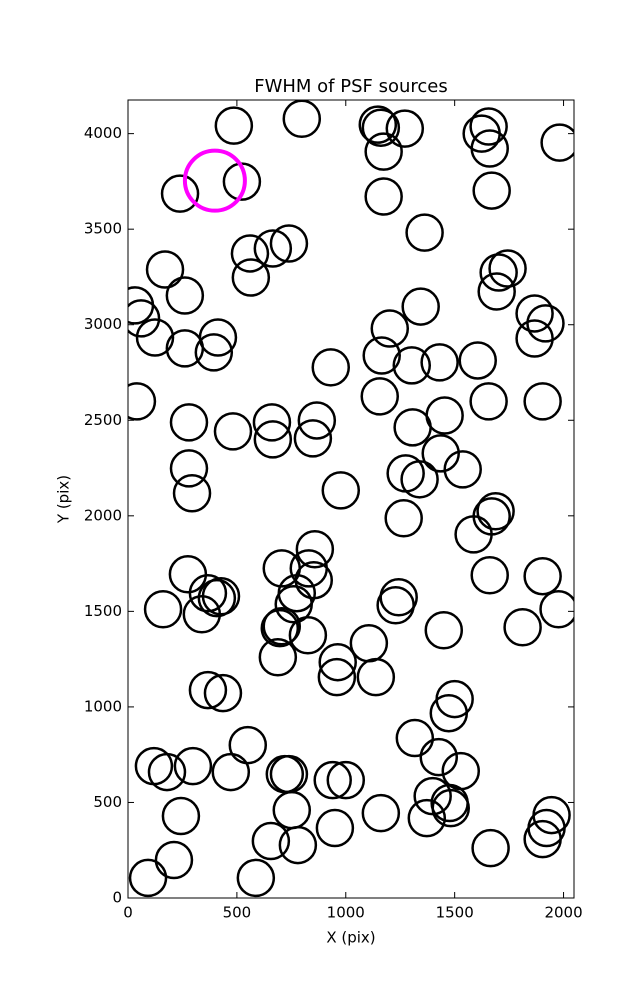 This screenshot has height=1004, width=637. What do you see at coordinates (351, 86) in the screenshot?
I see `chart-title: FWHM of PSF sources` at bounding box center [351, 86].